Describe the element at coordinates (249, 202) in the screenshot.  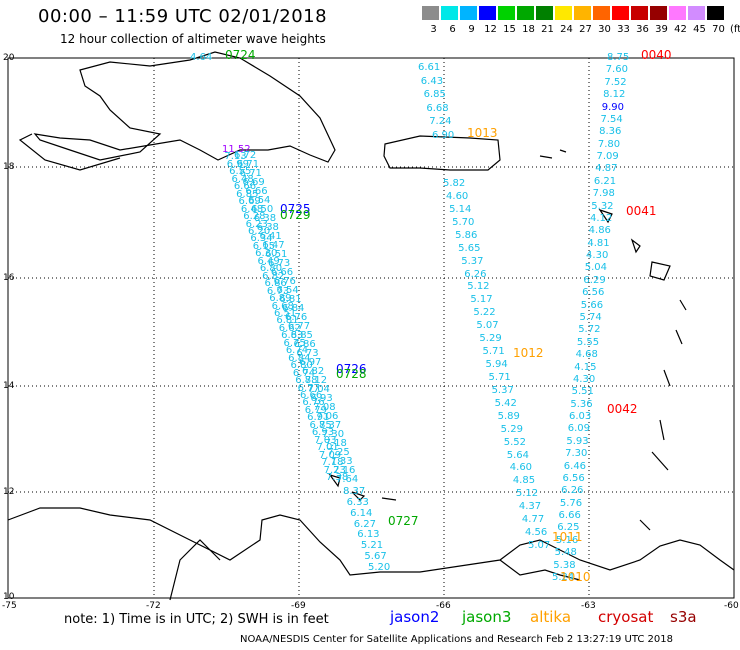
I see `wave-height-value: 6.69` at that location.